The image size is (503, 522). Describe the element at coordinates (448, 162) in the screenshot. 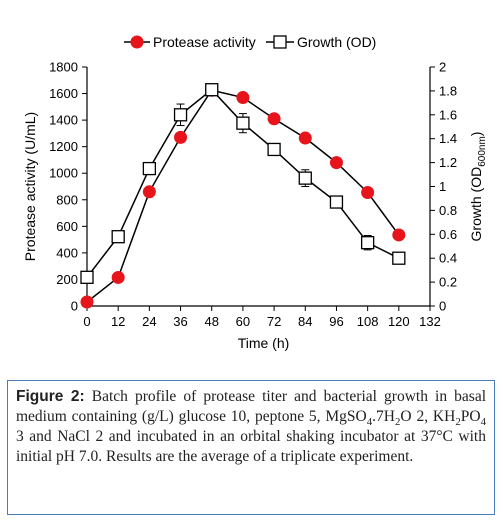

I see `y2-tick-label-6: 1.2` at that location.